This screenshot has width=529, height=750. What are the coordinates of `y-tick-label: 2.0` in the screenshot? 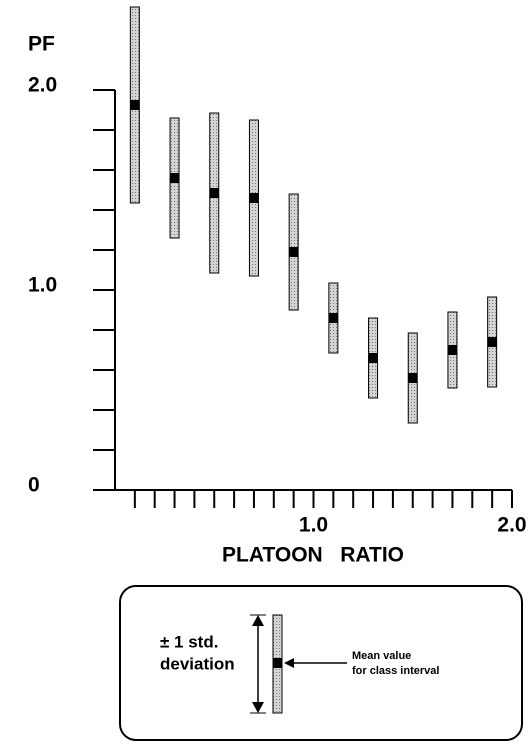 It's located at (42, 85).